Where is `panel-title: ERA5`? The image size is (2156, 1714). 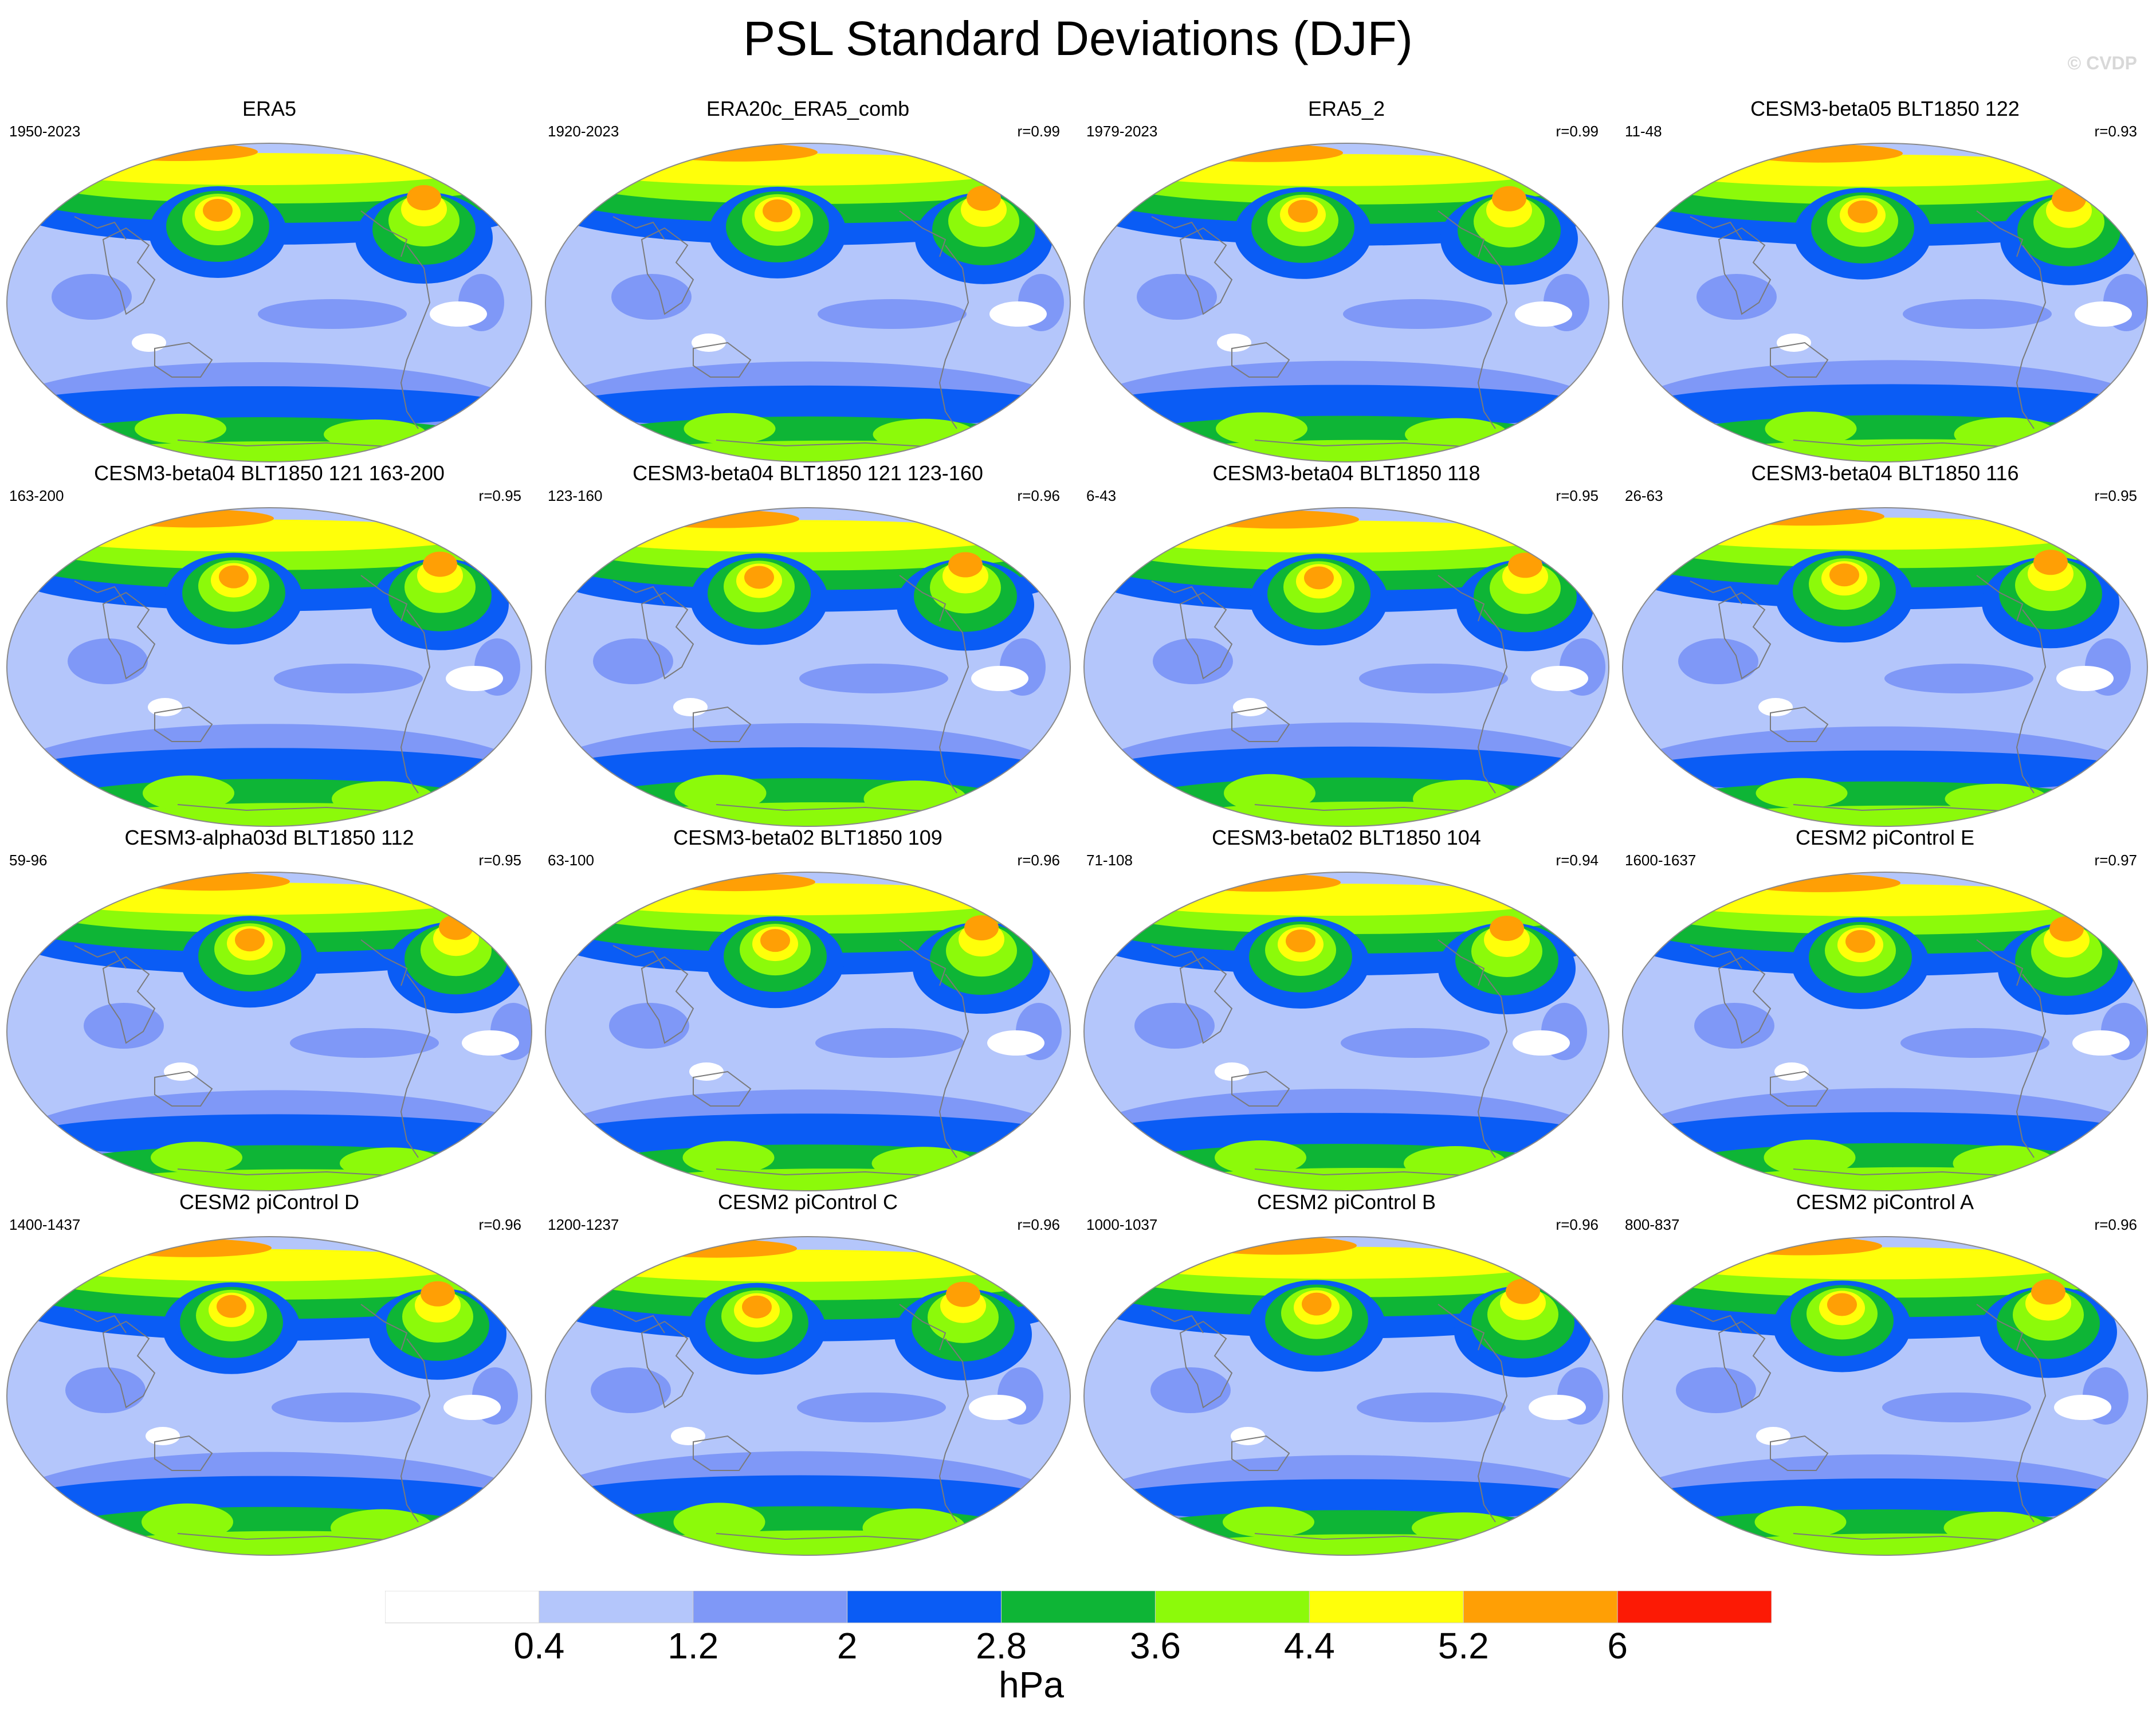
panel-title: ERA5 is located at coordinates (269, 108).